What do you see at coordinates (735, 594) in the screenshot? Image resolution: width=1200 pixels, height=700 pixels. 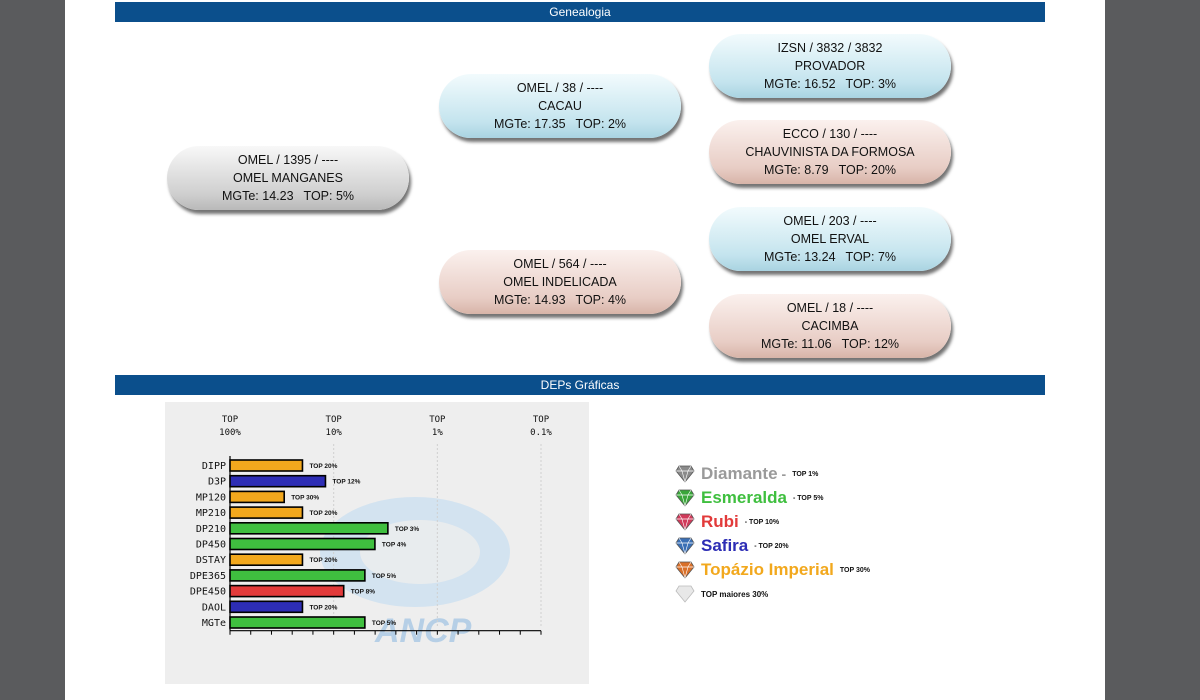 I see `legend-other-label: TOP maiores 30%` at bounding box center [735, 594].